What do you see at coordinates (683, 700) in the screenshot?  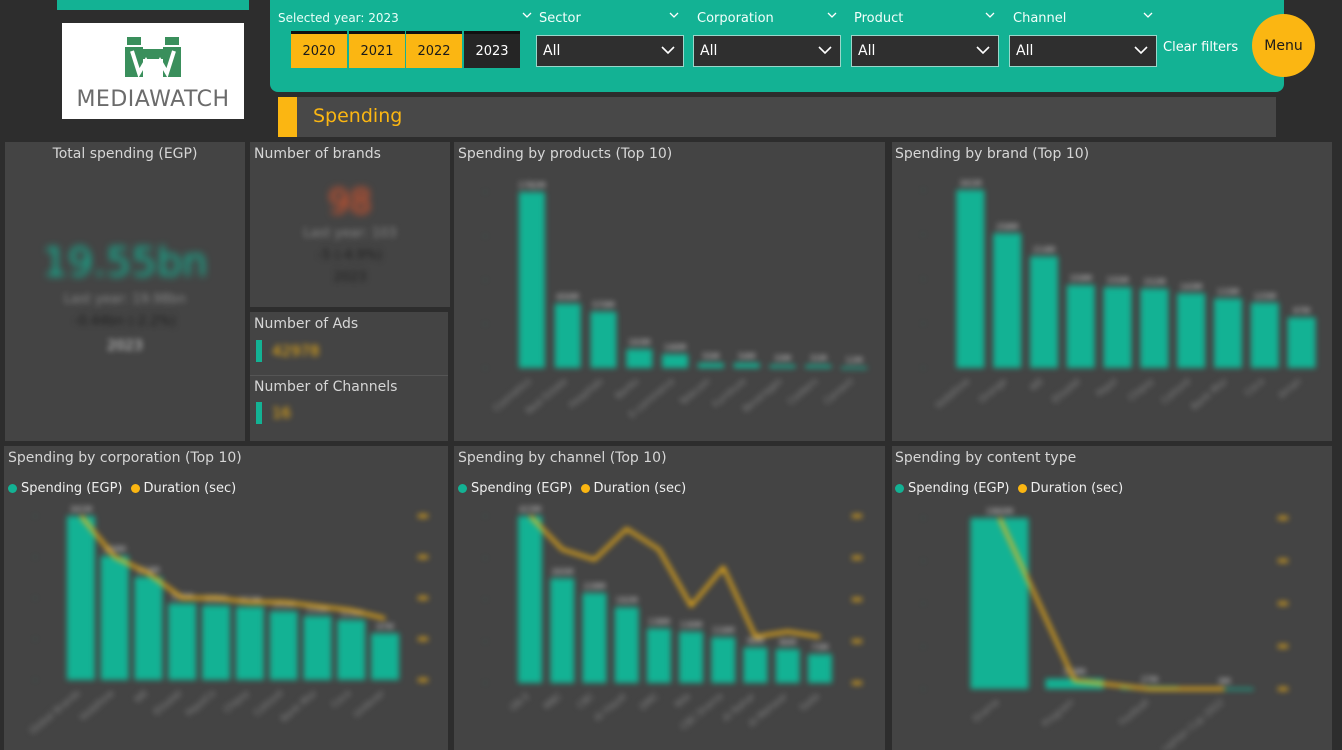 I see `category-label: Nile` at bounding box center [683, 700].